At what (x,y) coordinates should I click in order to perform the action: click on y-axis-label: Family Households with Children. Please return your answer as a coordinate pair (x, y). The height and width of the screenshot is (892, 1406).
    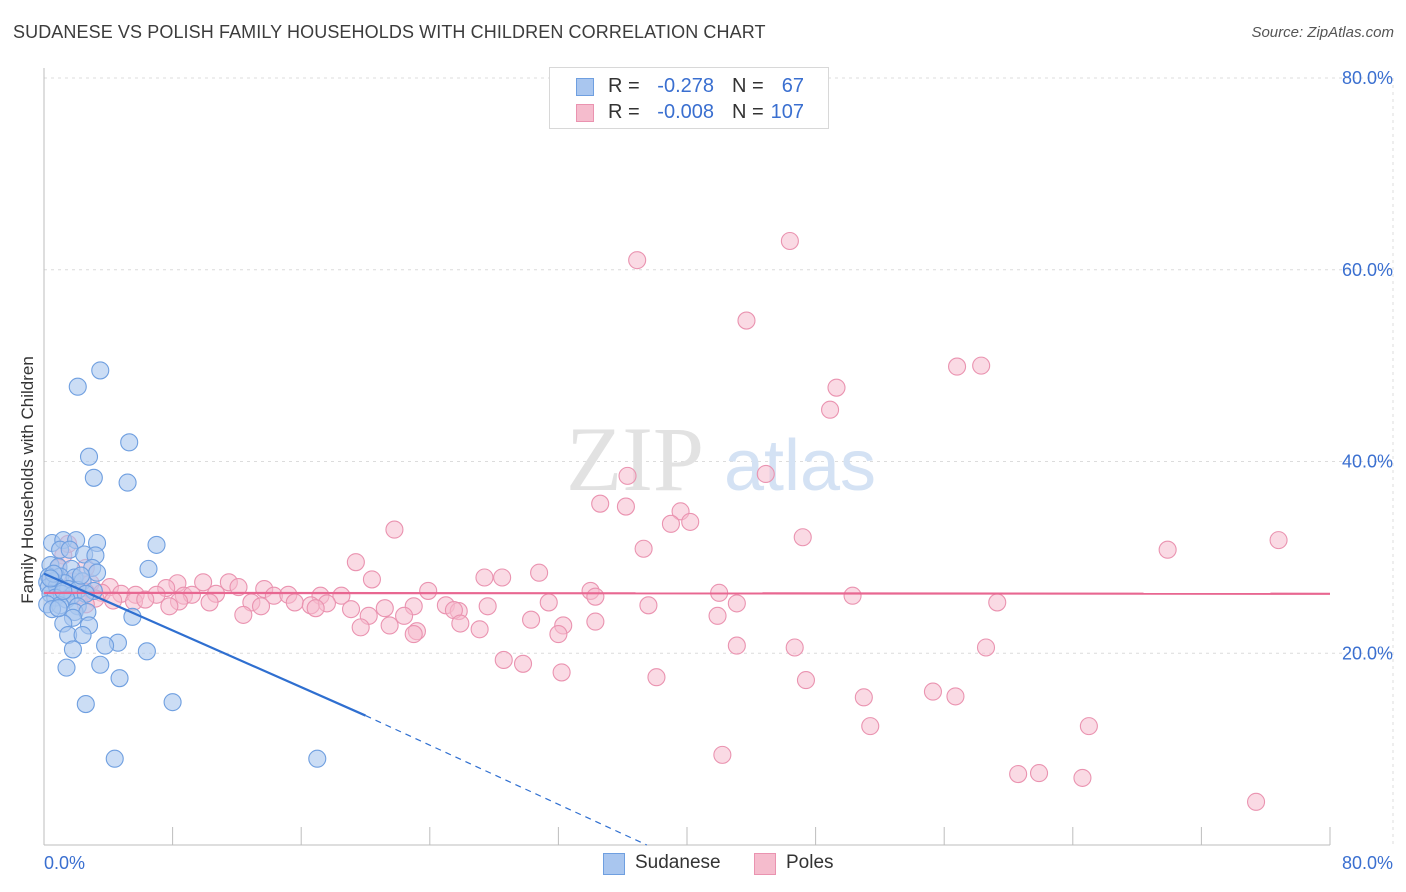
    Looking at the image, I should click on (27, 480).